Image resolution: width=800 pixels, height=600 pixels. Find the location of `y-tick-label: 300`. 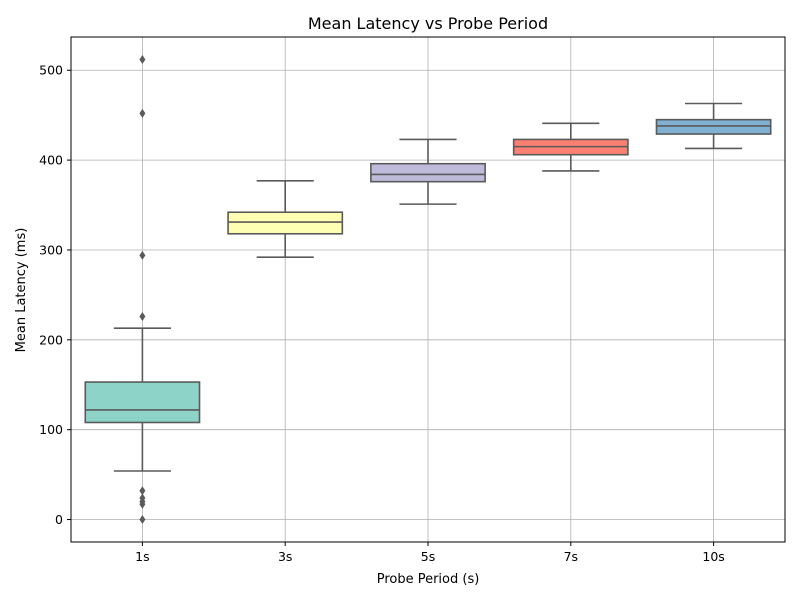

y-tick-label: 300 is located at coordinates (51, 249).